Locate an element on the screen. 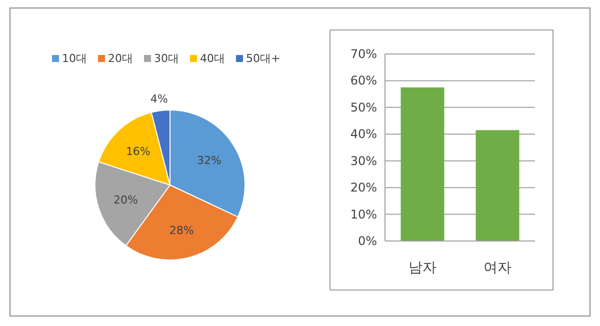 The height and width of the screenshot is (326, 600). data-label: 16% is located at coordinates (138, 151).